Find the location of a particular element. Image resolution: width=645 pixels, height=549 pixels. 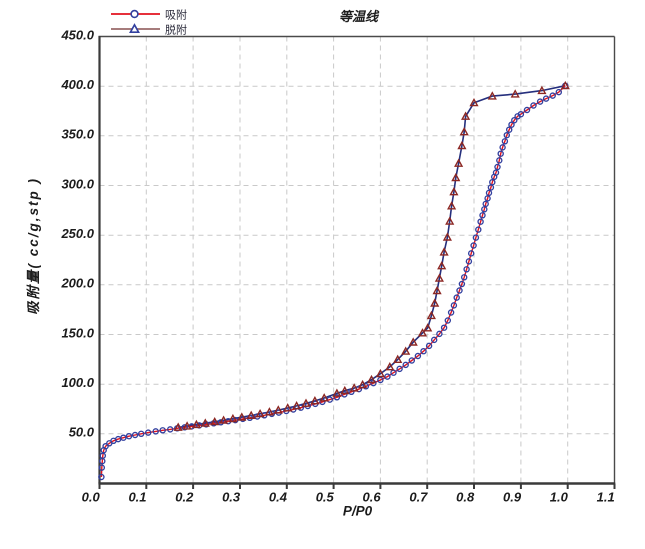

svg-text: 0.6 is located at coordinates (372, 497).